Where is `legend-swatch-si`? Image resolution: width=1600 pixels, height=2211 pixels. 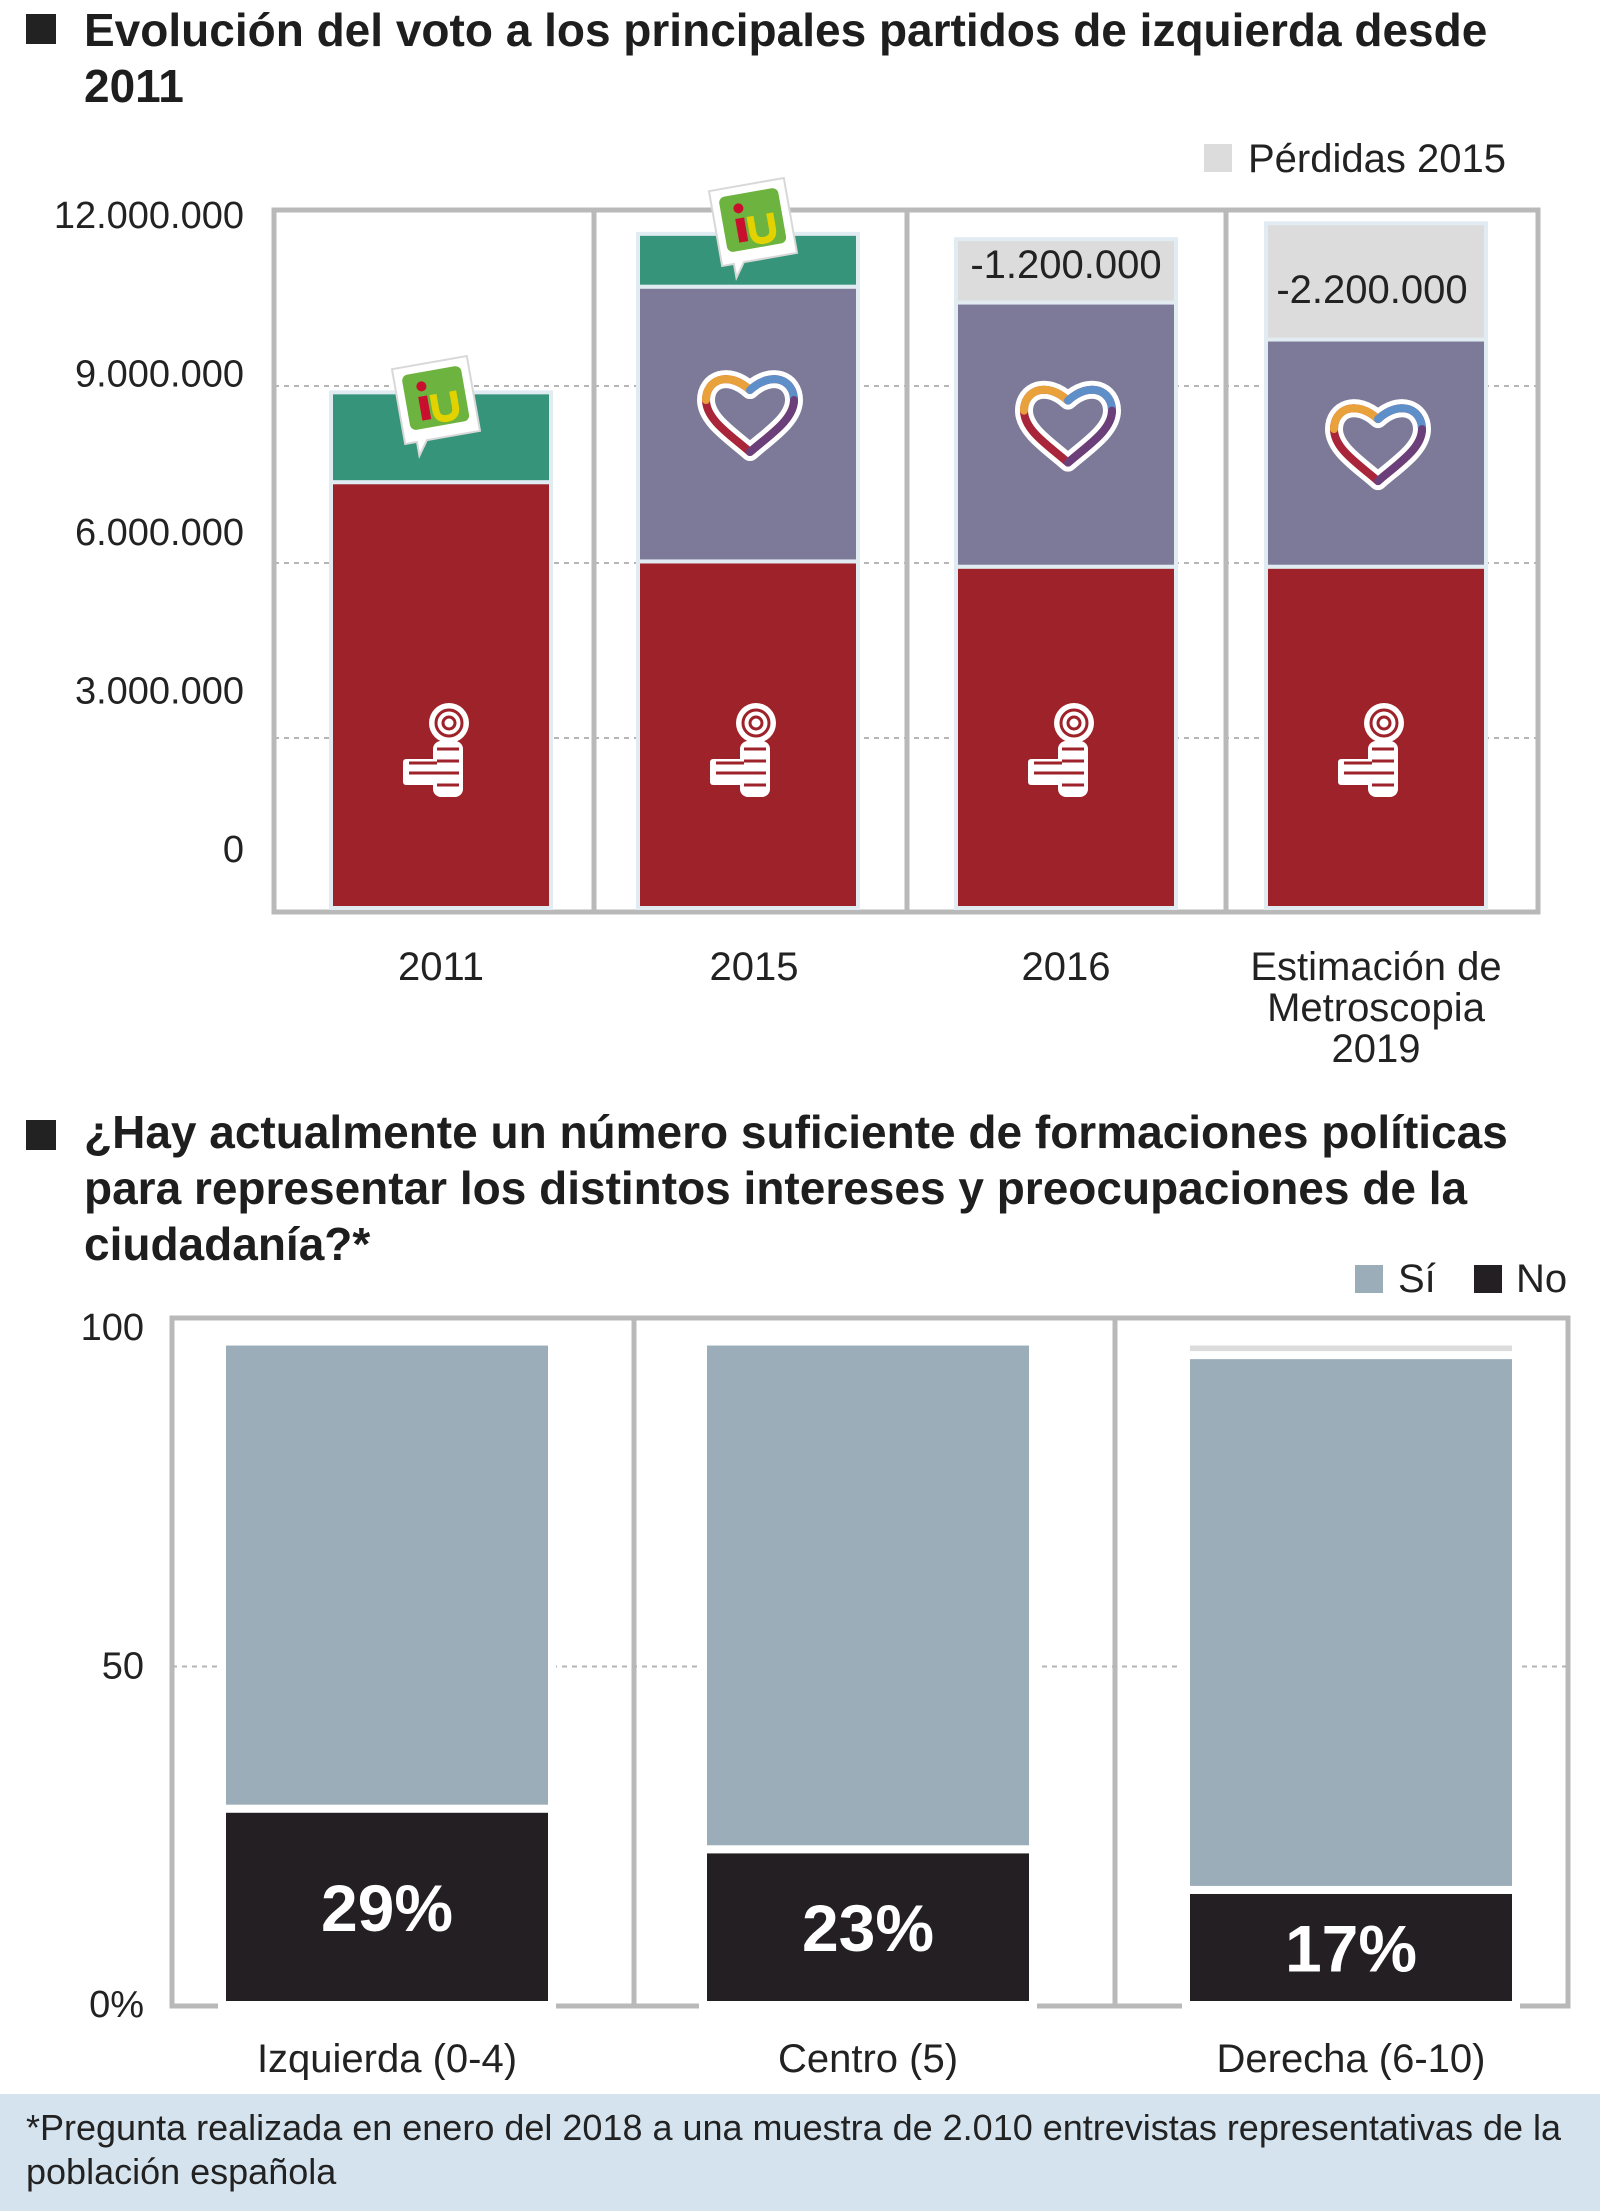
legend-swatch-si is located at coordinates (1369, 1279).